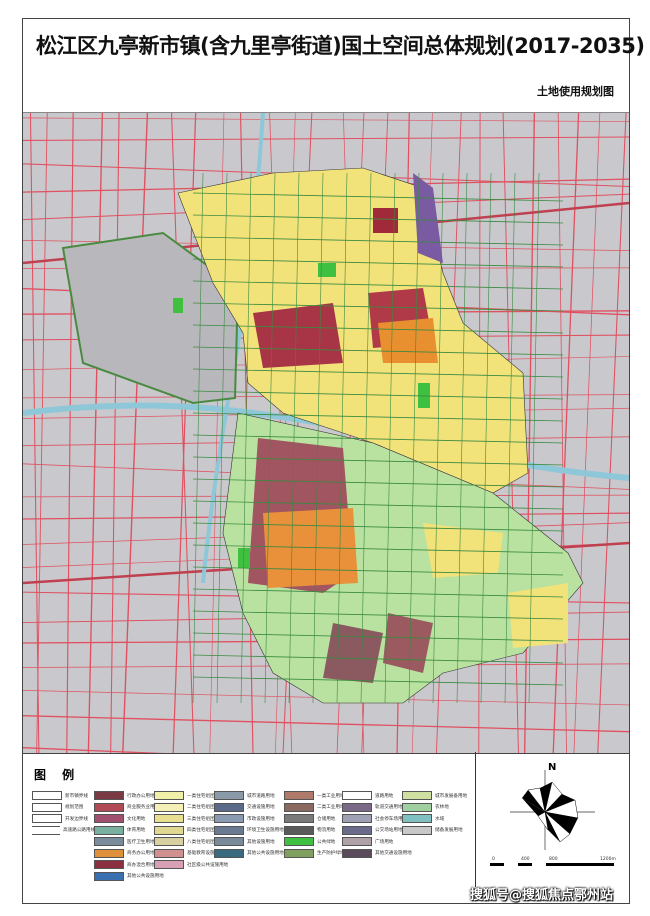 This screenshot has height=916, width=650. I want to click on legend-label: 轨道交通用地, so click(389, 808).